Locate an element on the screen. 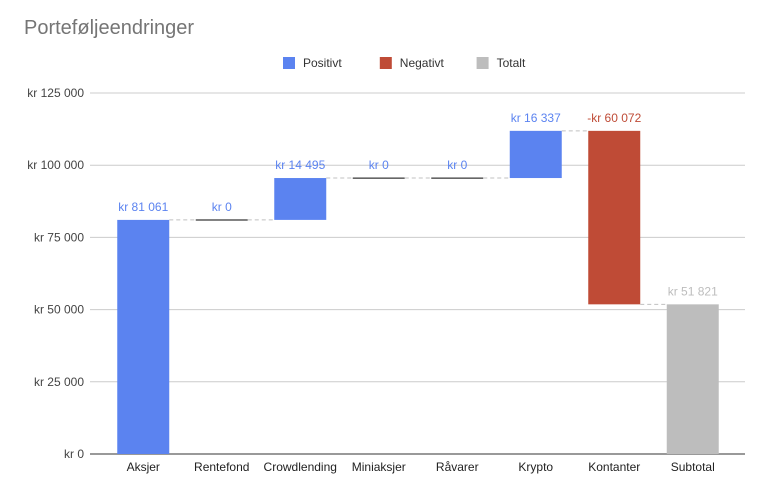 The height and width of the screenshot is (494, 761). legend-label: Negativt is located at coordinates (422, 63).